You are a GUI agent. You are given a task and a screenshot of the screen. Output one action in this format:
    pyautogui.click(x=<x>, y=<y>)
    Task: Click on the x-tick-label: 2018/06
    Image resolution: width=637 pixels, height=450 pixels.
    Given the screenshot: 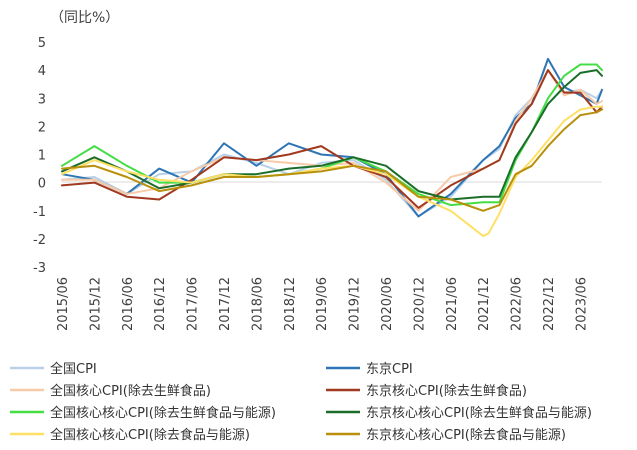 What is the action you would take?
    pyautogui.click(x=257, y=304)
    